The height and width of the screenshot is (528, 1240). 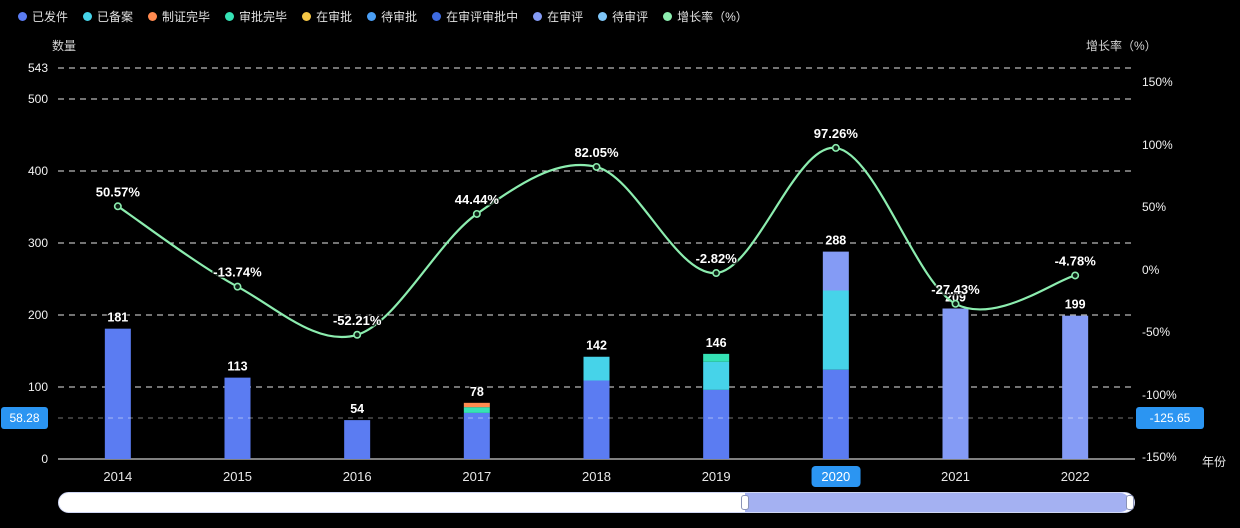 What do you see at coordinates (477, 392) in the screenshot?
I see `bar-total-label: 78` at bounding box center [477, 392].